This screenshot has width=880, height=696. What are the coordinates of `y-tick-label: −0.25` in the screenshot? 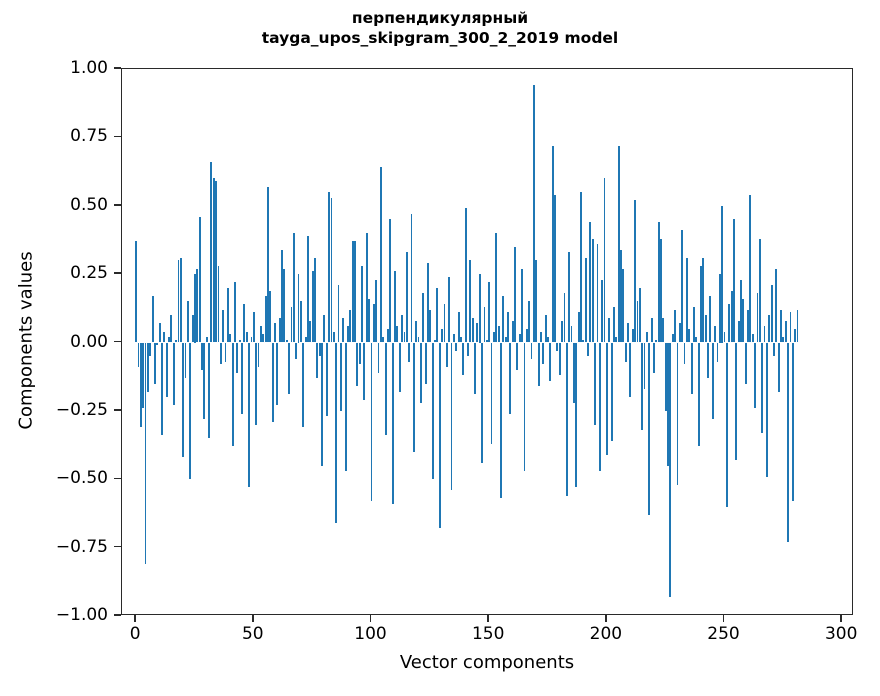 It's located at (81, 409).